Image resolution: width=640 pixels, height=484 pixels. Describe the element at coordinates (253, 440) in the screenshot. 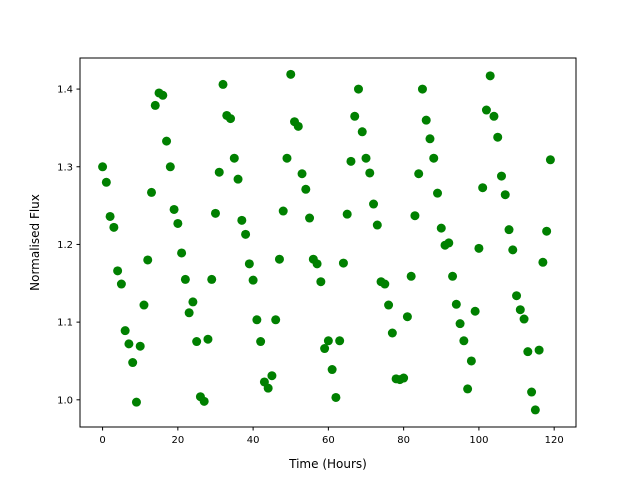

I see `x-tick-label: 40` at that location.